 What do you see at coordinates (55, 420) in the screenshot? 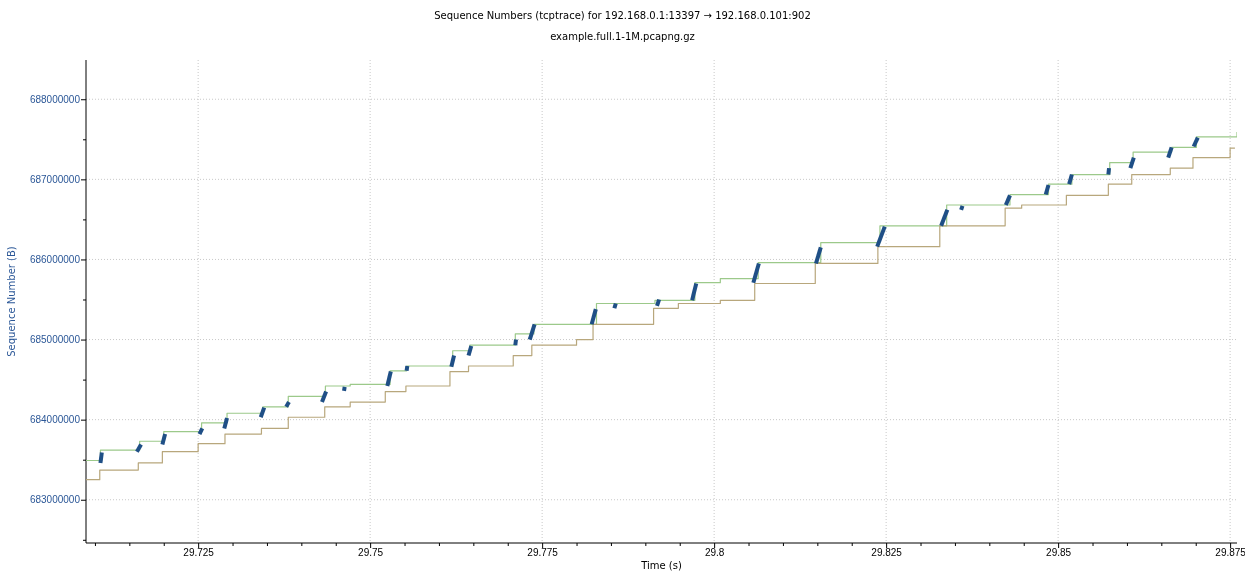
I see `y-tick-label: 684000000` at bounding box center [55, 420].